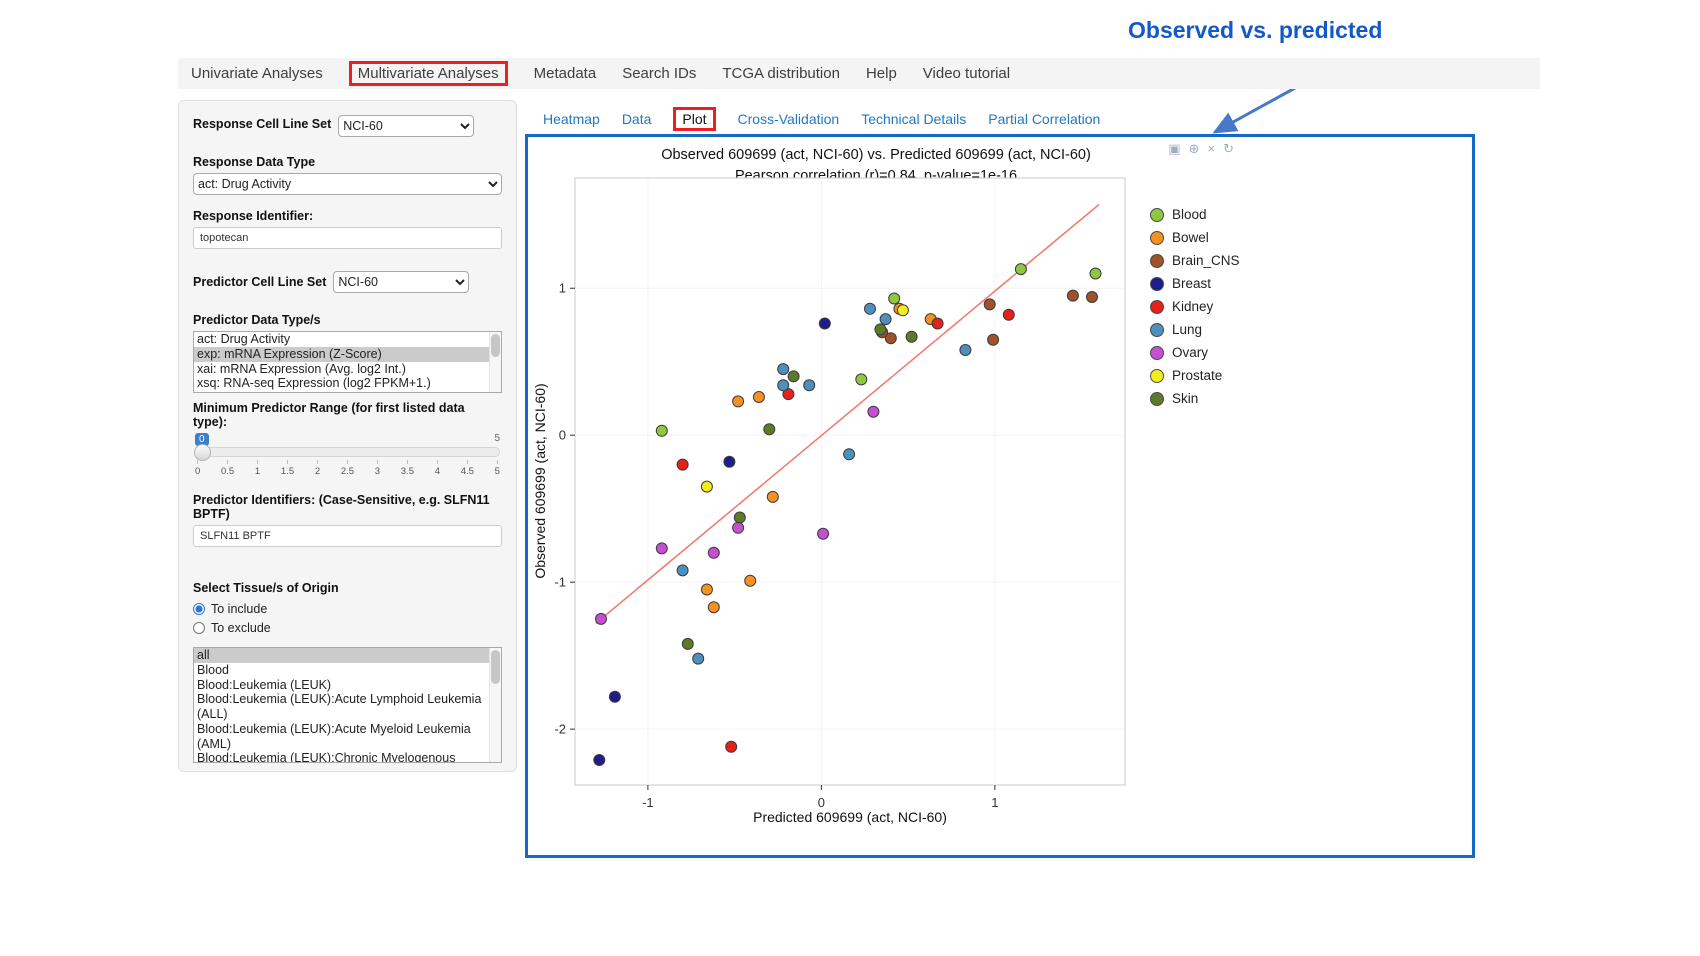 This screenshot has width=1700, height=956. What do you see at coordinates (1195, 398) in the screenshot?
I see `legend-item-skin: Skin` at bounding box center [1195, 398].